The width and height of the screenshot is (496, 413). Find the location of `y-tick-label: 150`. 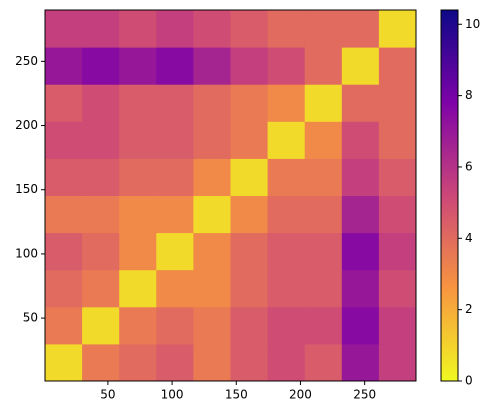

y-tick-label: 150 is located at coordinates (26, 189).